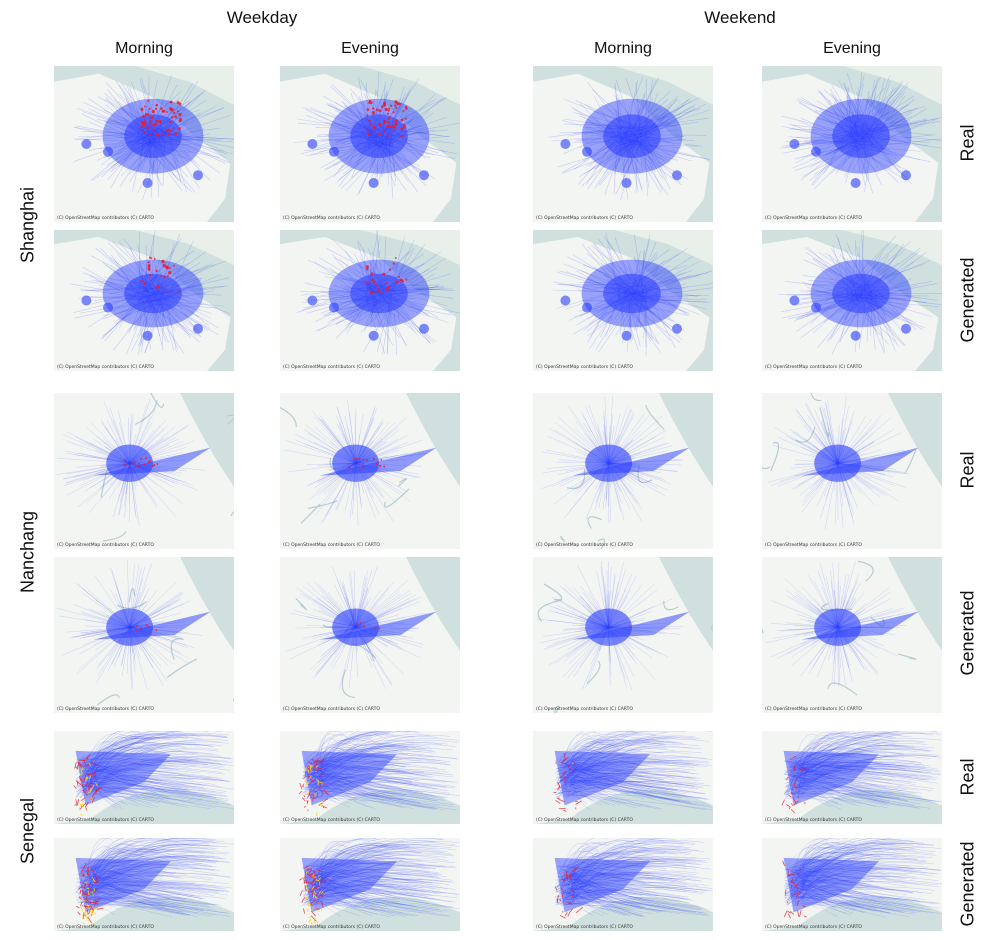 Image resolution: width=996 pixels, height=940 pixels. I want to click on map-panel-senegal-generated-weekend-evening: (C) OpenStreetMap contributors (C) CARTO, so click(852, 884).